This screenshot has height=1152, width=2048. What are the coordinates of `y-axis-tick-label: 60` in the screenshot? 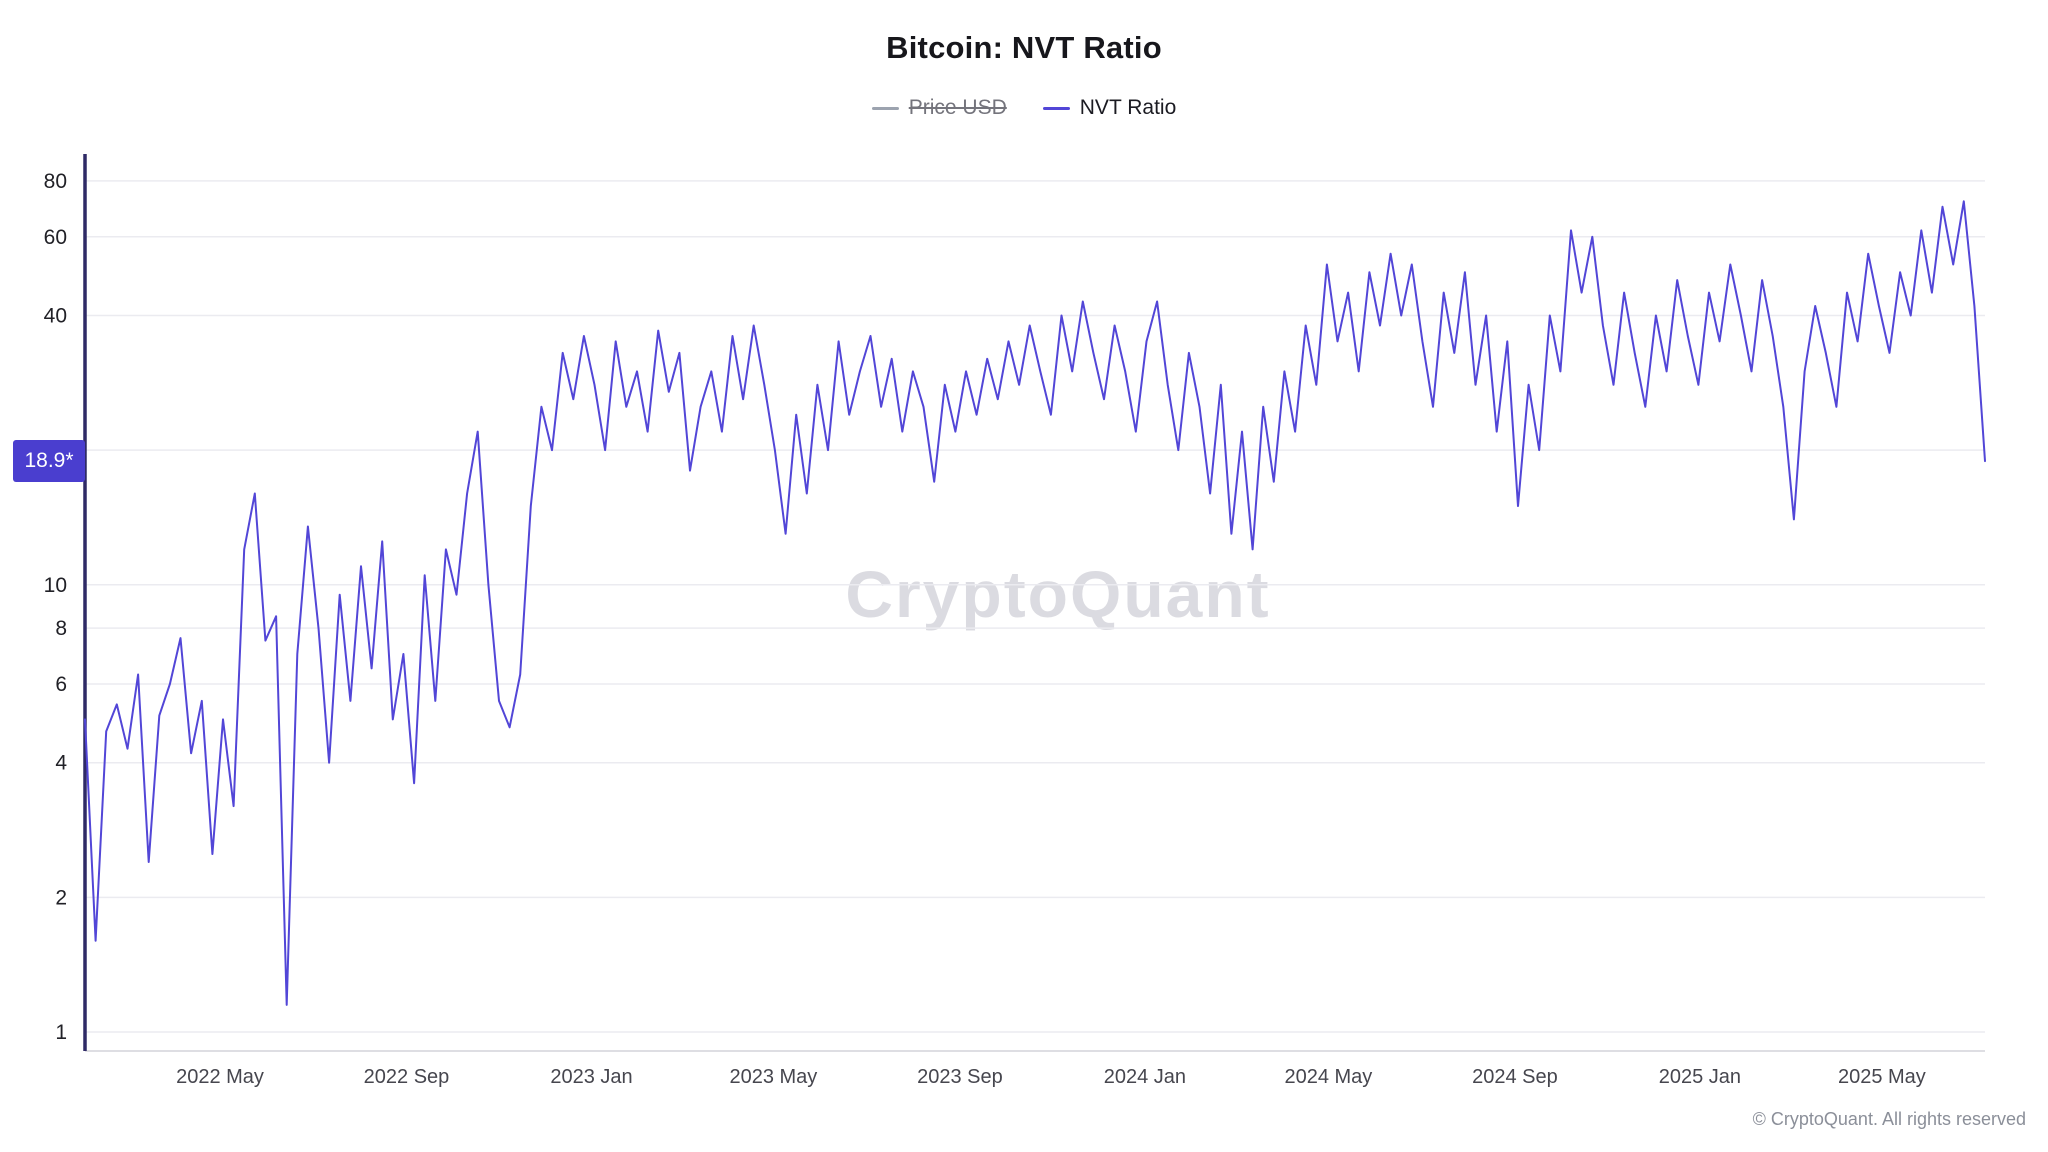 It's located at (55, 237).